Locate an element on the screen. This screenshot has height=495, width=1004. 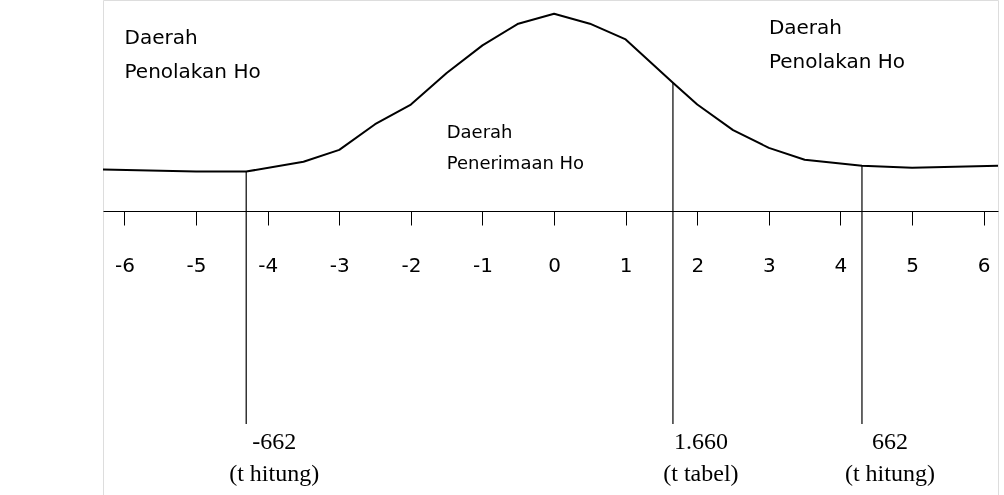
x-tick-label: -2 is located at coordinates (411, 264).